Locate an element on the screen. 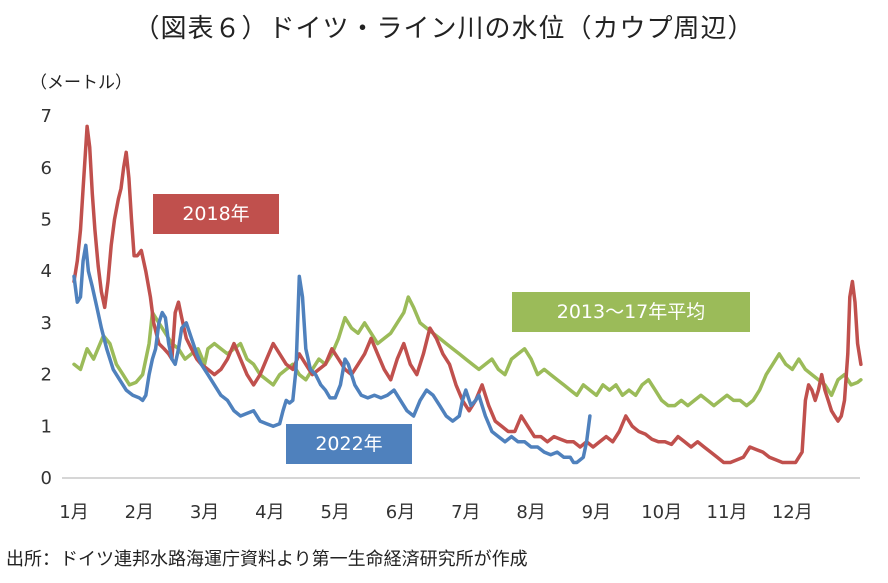 This screenshot has height=583, width=888. y-tick-label: 5 is located at coordinates (46, 220).